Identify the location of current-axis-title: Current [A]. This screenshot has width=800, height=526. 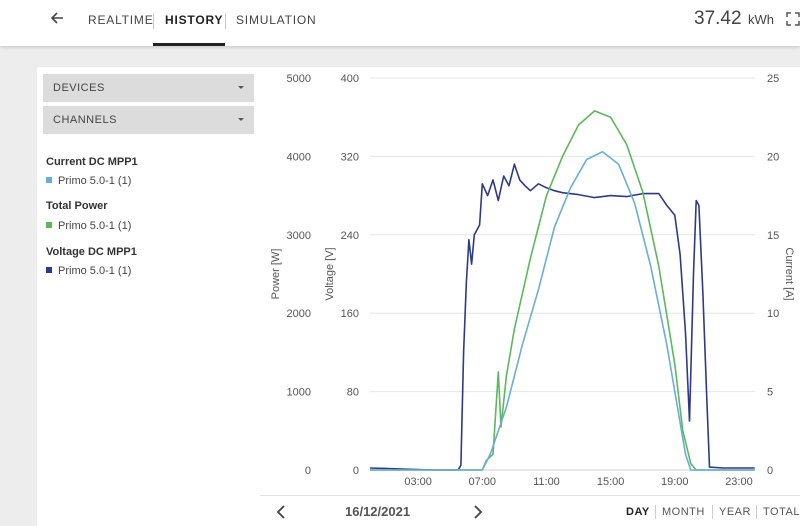
(789, 273).